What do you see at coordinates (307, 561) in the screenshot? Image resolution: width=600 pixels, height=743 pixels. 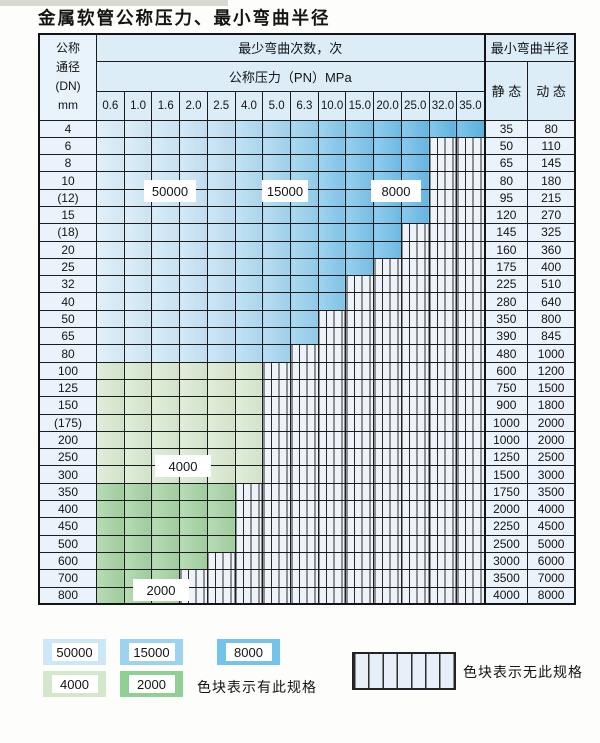 I see `table-row-dn-600: 600 3000 6000` at bounding box center [307, 561].